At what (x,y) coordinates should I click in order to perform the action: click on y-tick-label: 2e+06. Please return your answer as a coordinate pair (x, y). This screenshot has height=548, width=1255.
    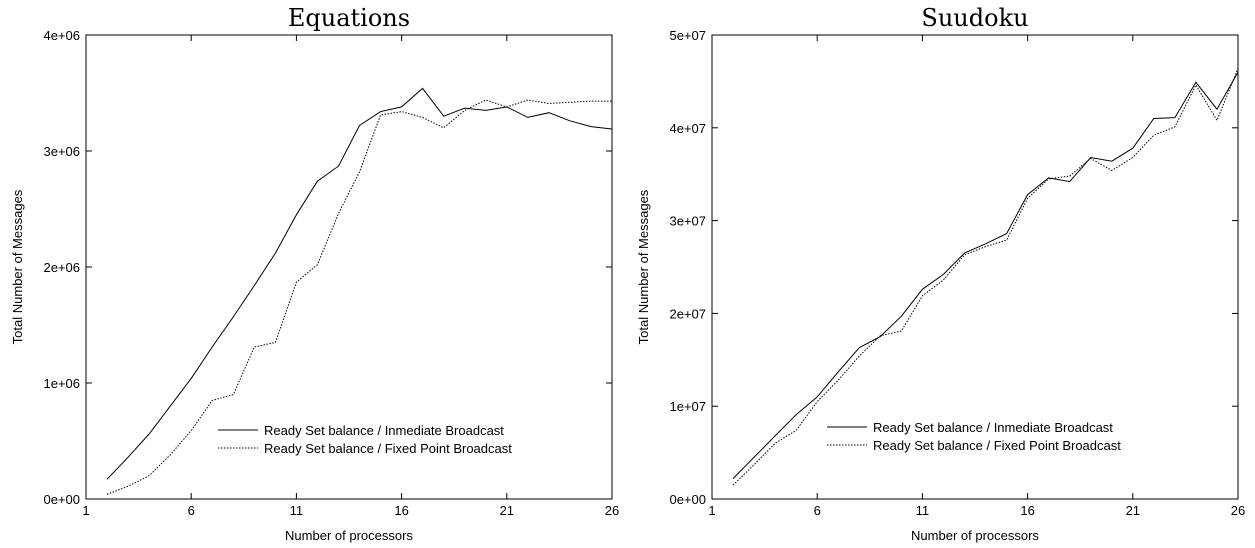
    Looking at the image, I should click on (61, 267).